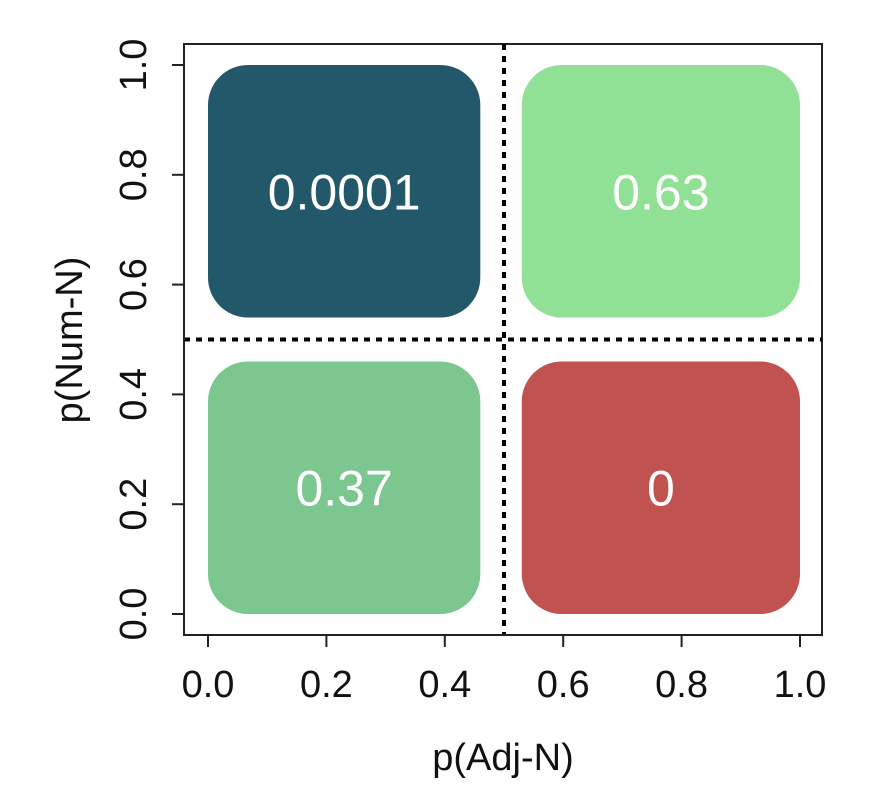  I want to click on y-axis-label: p(Num-N), so click(70, 340).